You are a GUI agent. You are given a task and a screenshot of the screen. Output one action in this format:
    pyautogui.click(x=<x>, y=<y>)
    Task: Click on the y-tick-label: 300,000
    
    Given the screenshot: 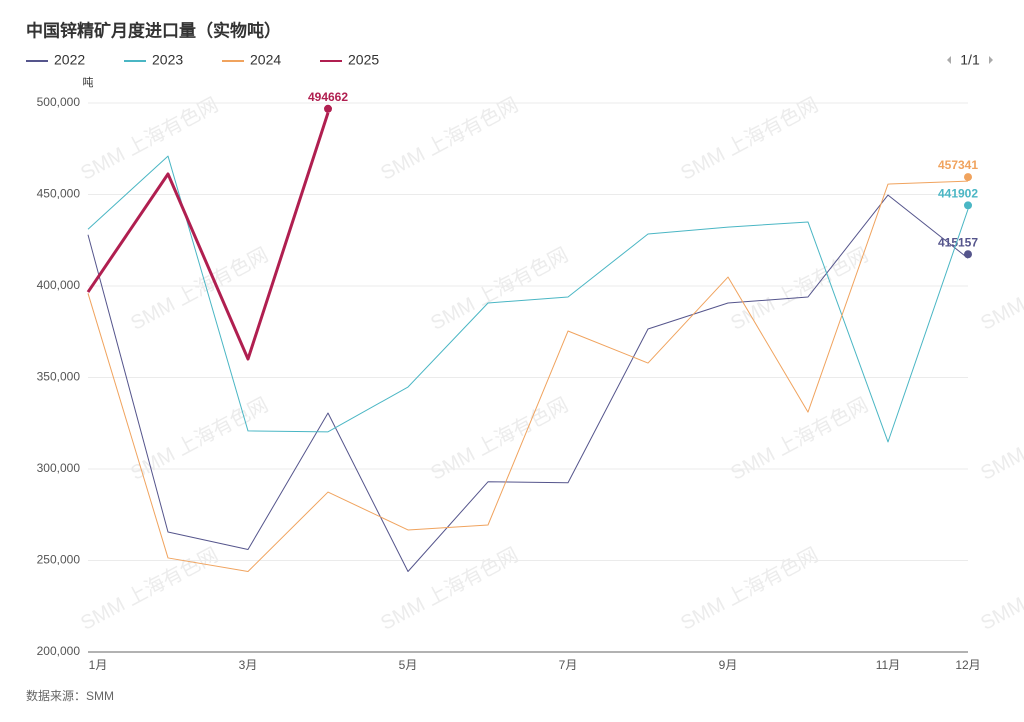 What is the action you would take?
    pyautogui.click(x=59, y=468)
    